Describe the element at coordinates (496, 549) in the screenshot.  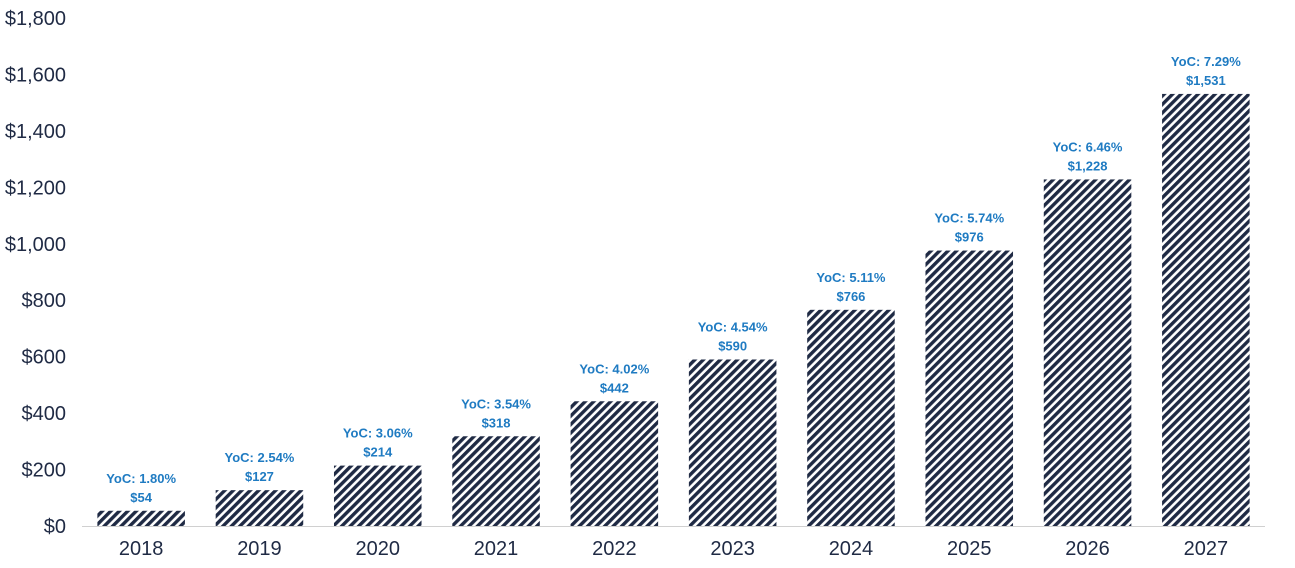
I see `x-tick-label: 2021` at that location.